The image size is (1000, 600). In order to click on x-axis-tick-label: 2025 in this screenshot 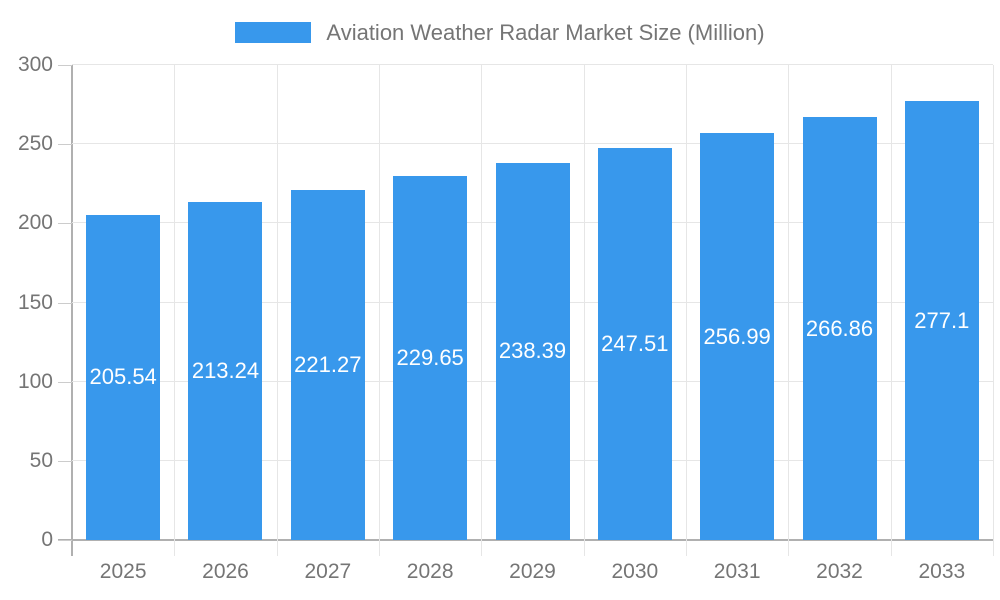, I will do `click(123, 571)`.